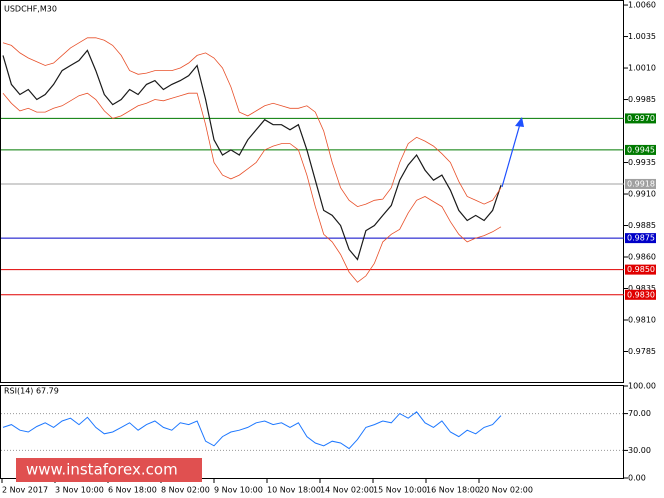 The height and width of the screenshot is (498, 664). What do you see at coordinates (642, 386) in the screenshot?
I see `rsi-tick-label: 100.00` at bounding box center [642, 386].